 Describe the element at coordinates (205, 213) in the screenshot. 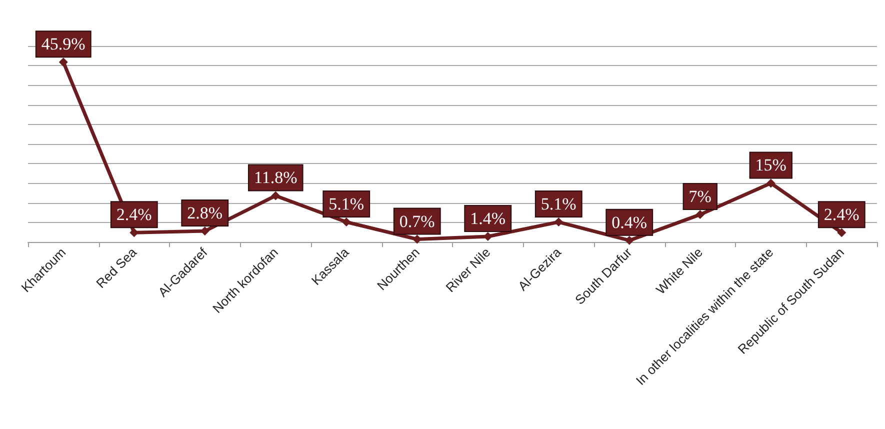

I see `data-label: 2.8%` at that location.